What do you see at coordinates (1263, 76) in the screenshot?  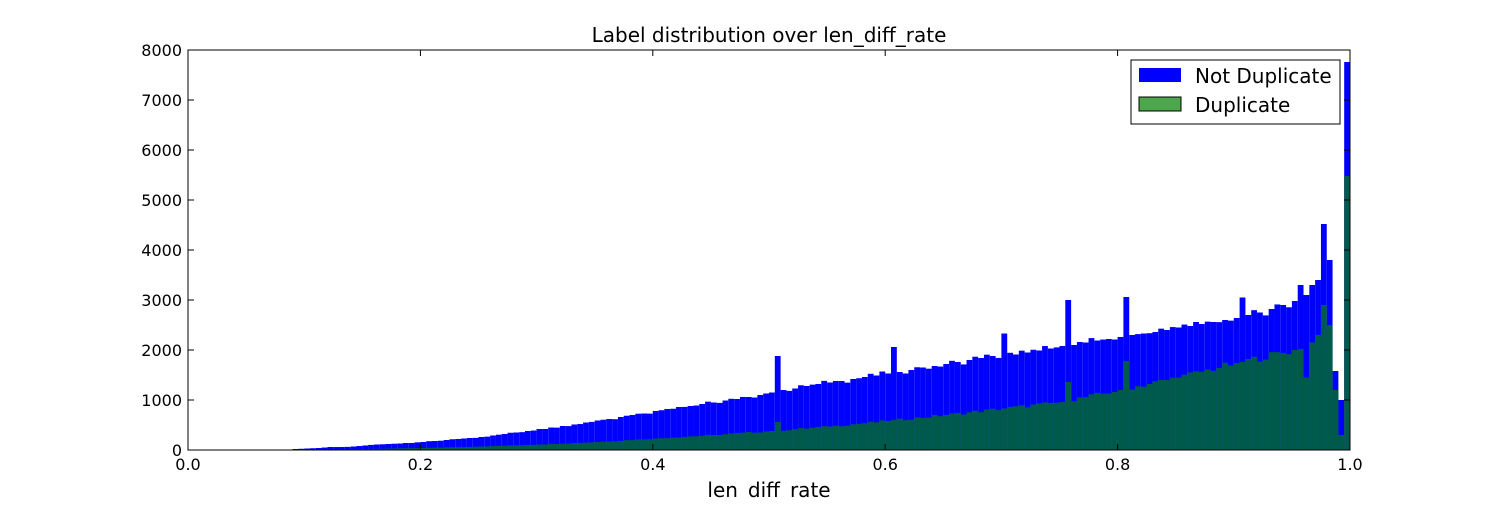 I see `legend-label-not-duplicate: Not Duplicate` at bounding box center [1263, 76].